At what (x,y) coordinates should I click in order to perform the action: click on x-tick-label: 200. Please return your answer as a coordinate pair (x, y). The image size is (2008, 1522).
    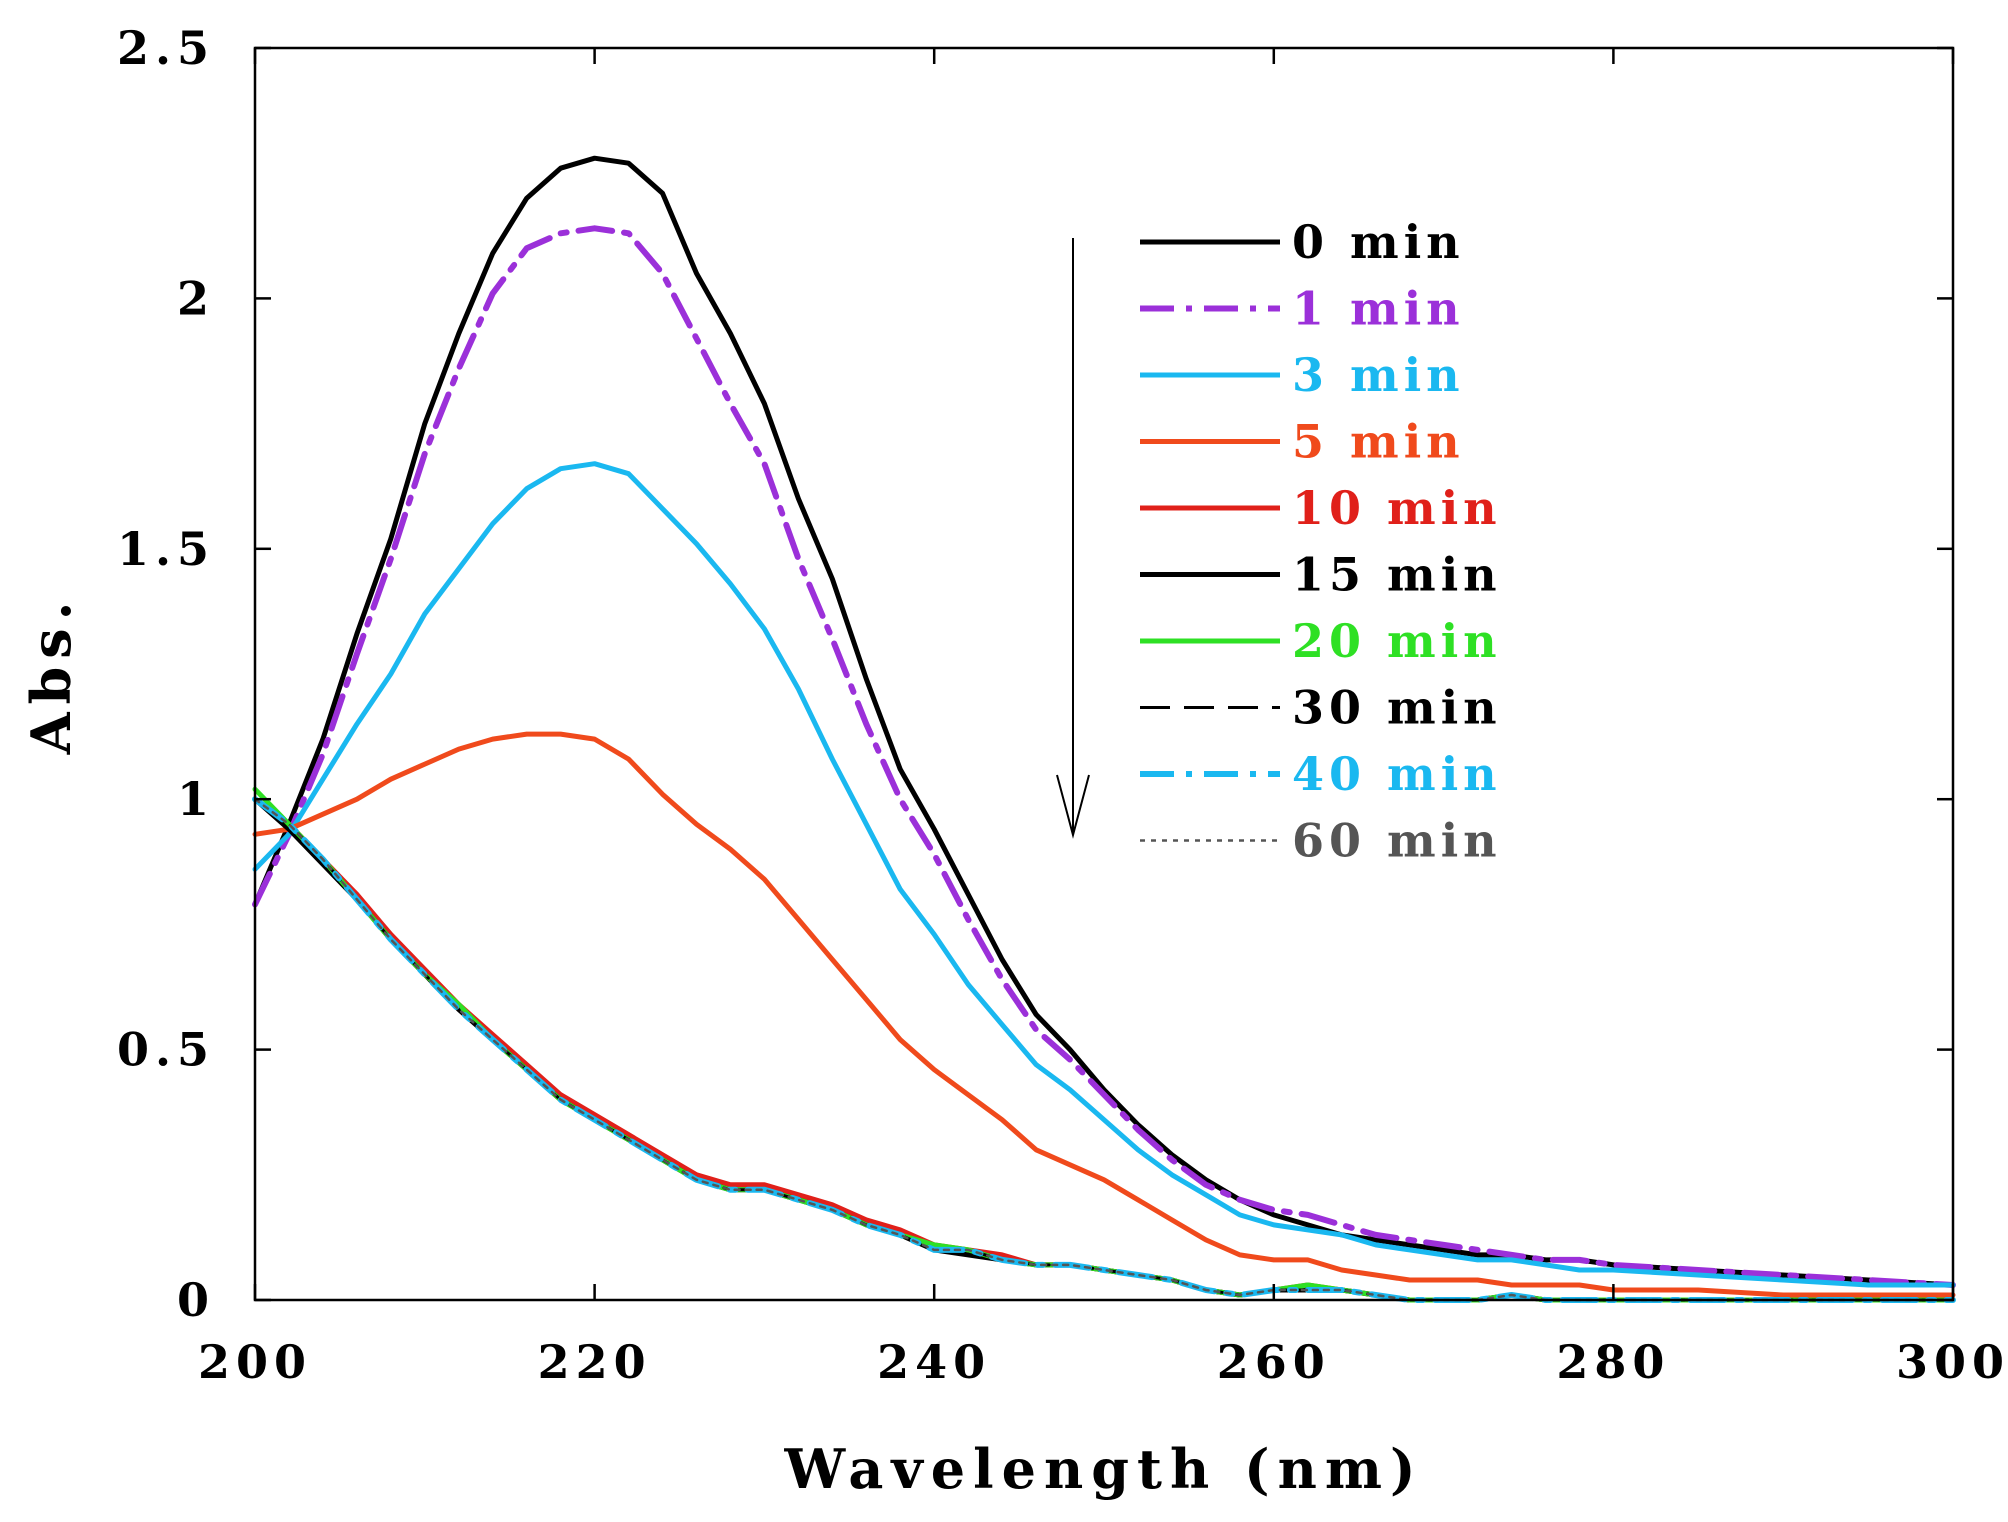
    Looking at the image, I should click on (255, 1362).